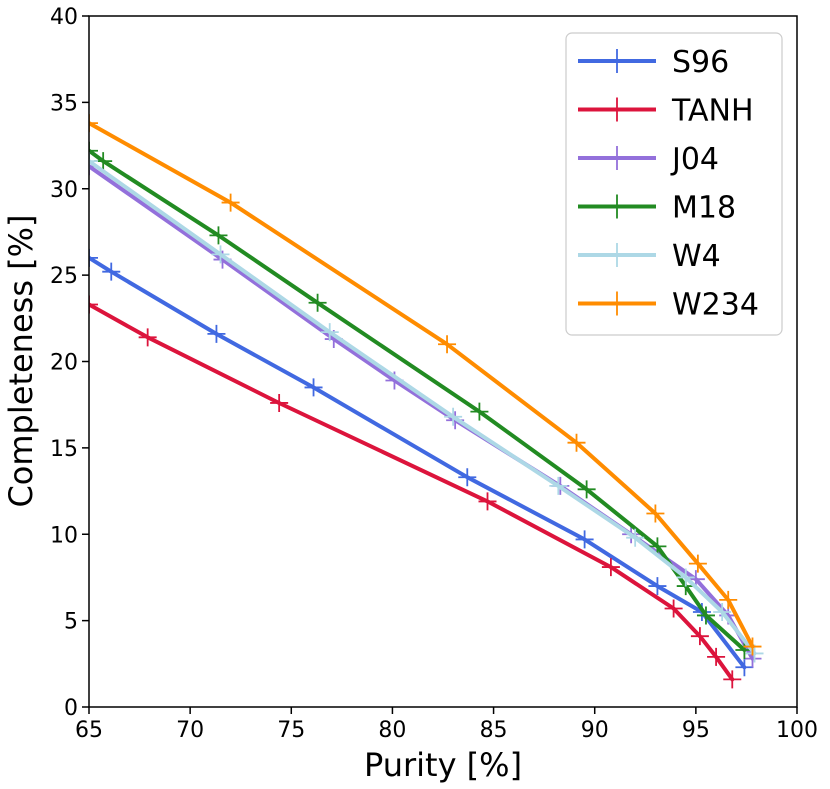 The image size is (830, 789). I want to click on x-axis-label: Purity [%], so click(443, 765).